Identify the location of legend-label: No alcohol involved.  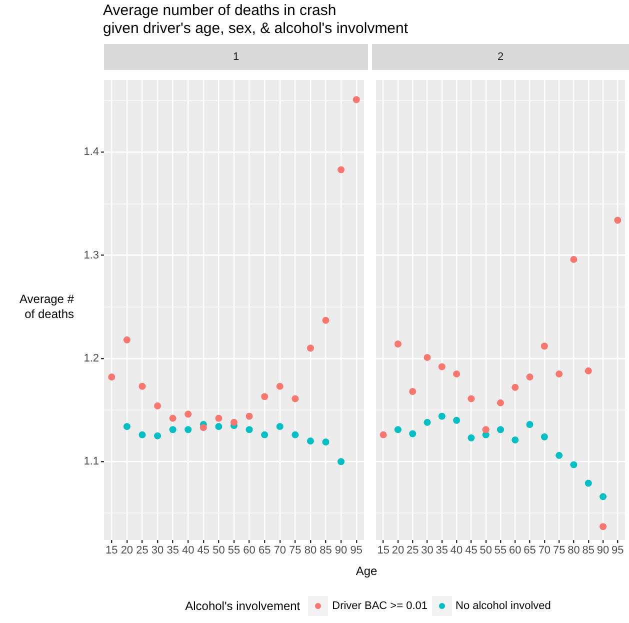
(503, 606).